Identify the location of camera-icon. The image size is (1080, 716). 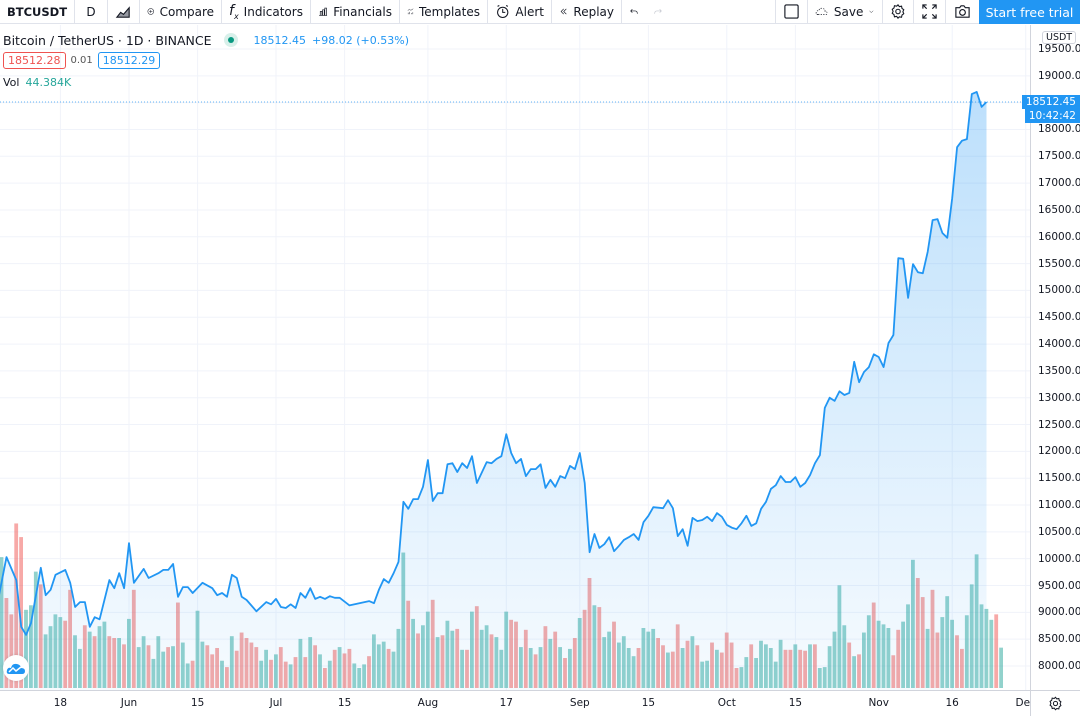
(962, 11).